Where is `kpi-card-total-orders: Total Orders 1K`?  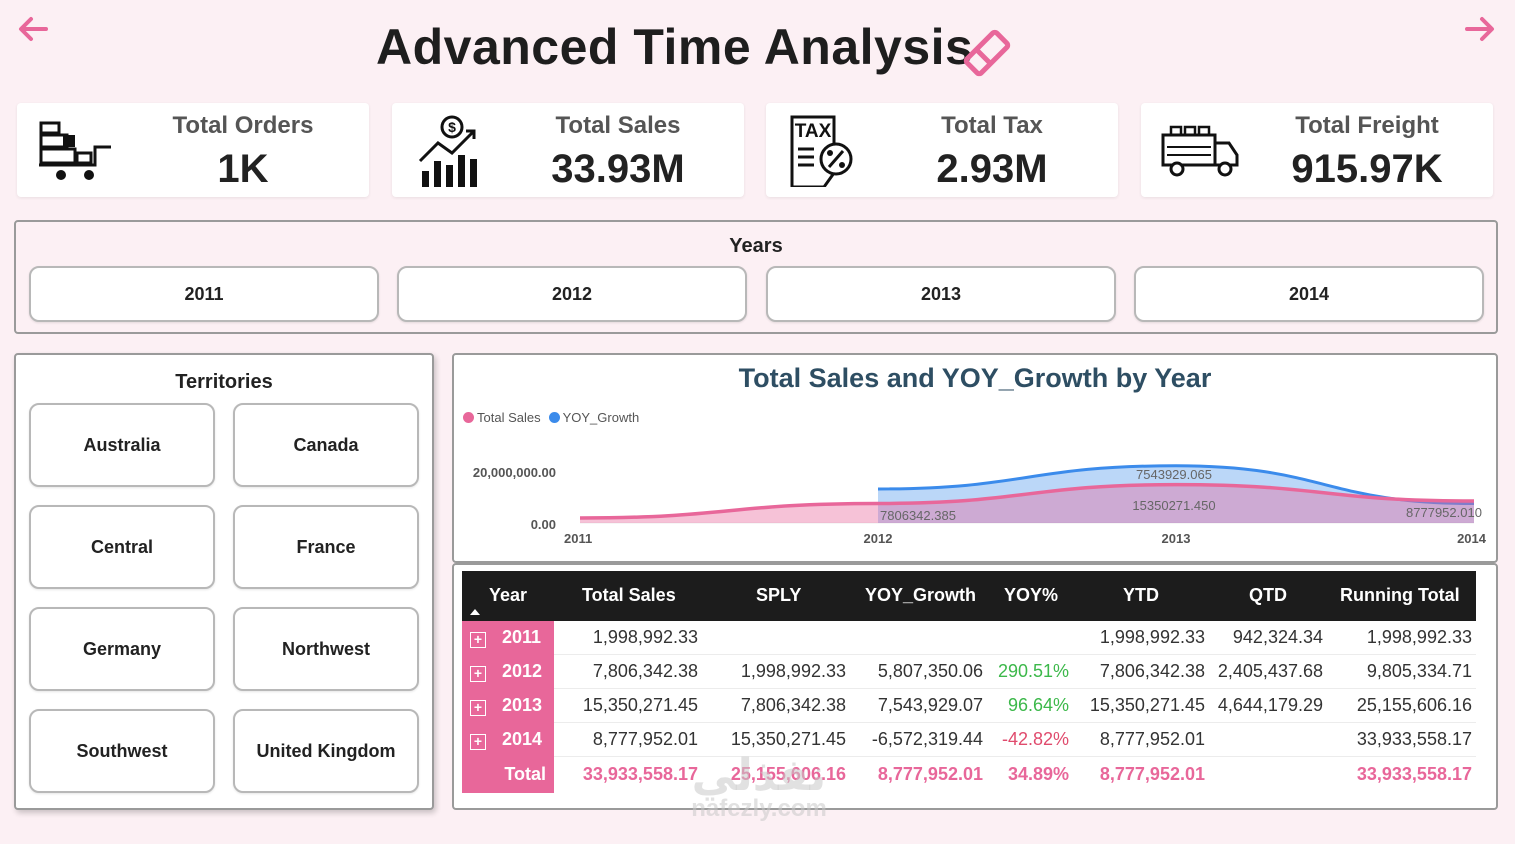 kpi-card-total-orders: Total Orders 1K is located at coordinates (193, 150).